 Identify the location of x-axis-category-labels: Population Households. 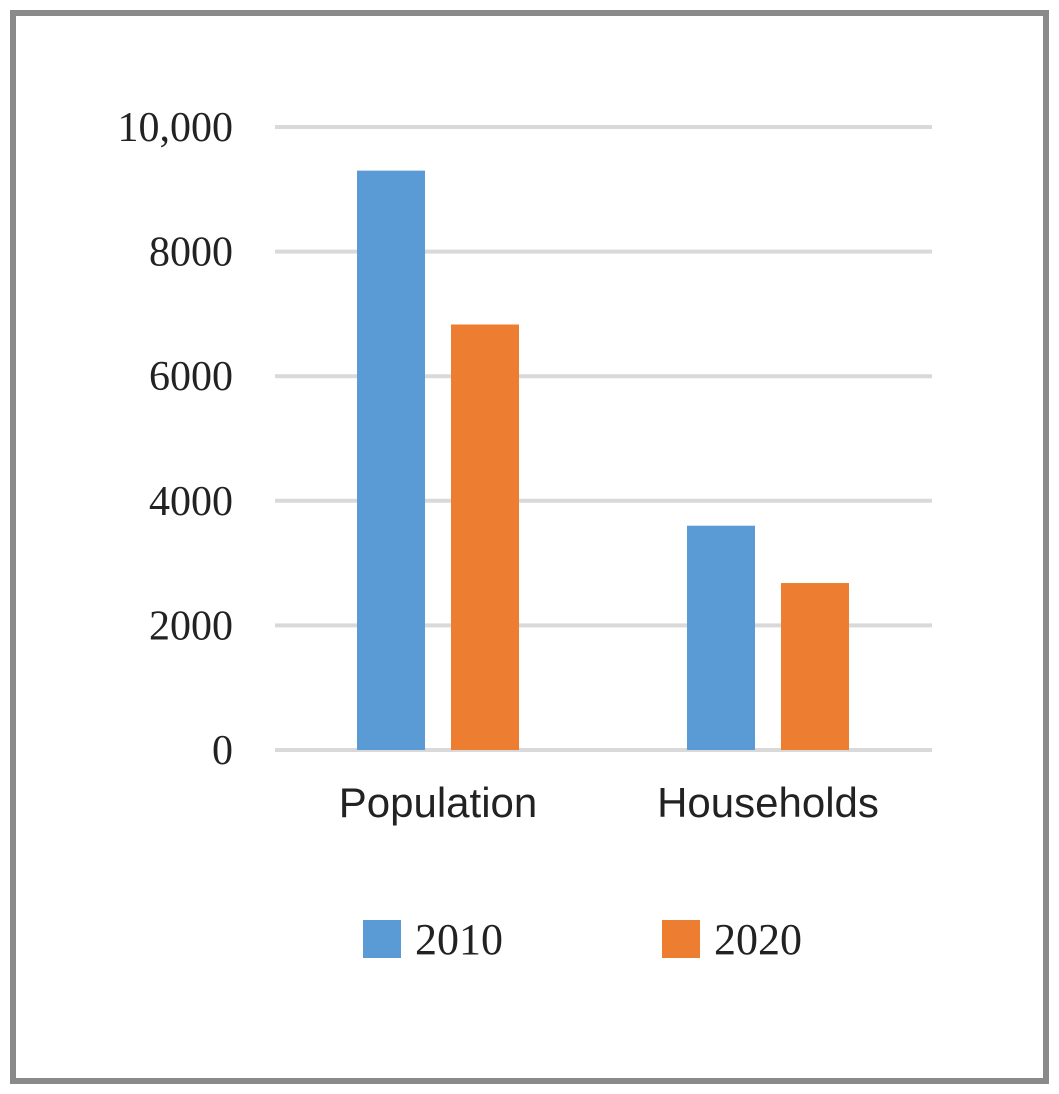
(609, 802).